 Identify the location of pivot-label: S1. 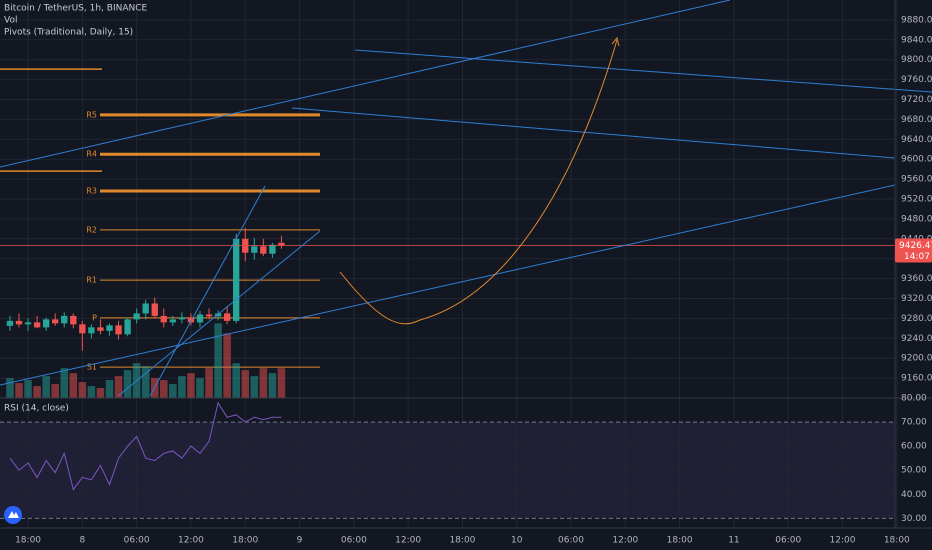
(92, 367).